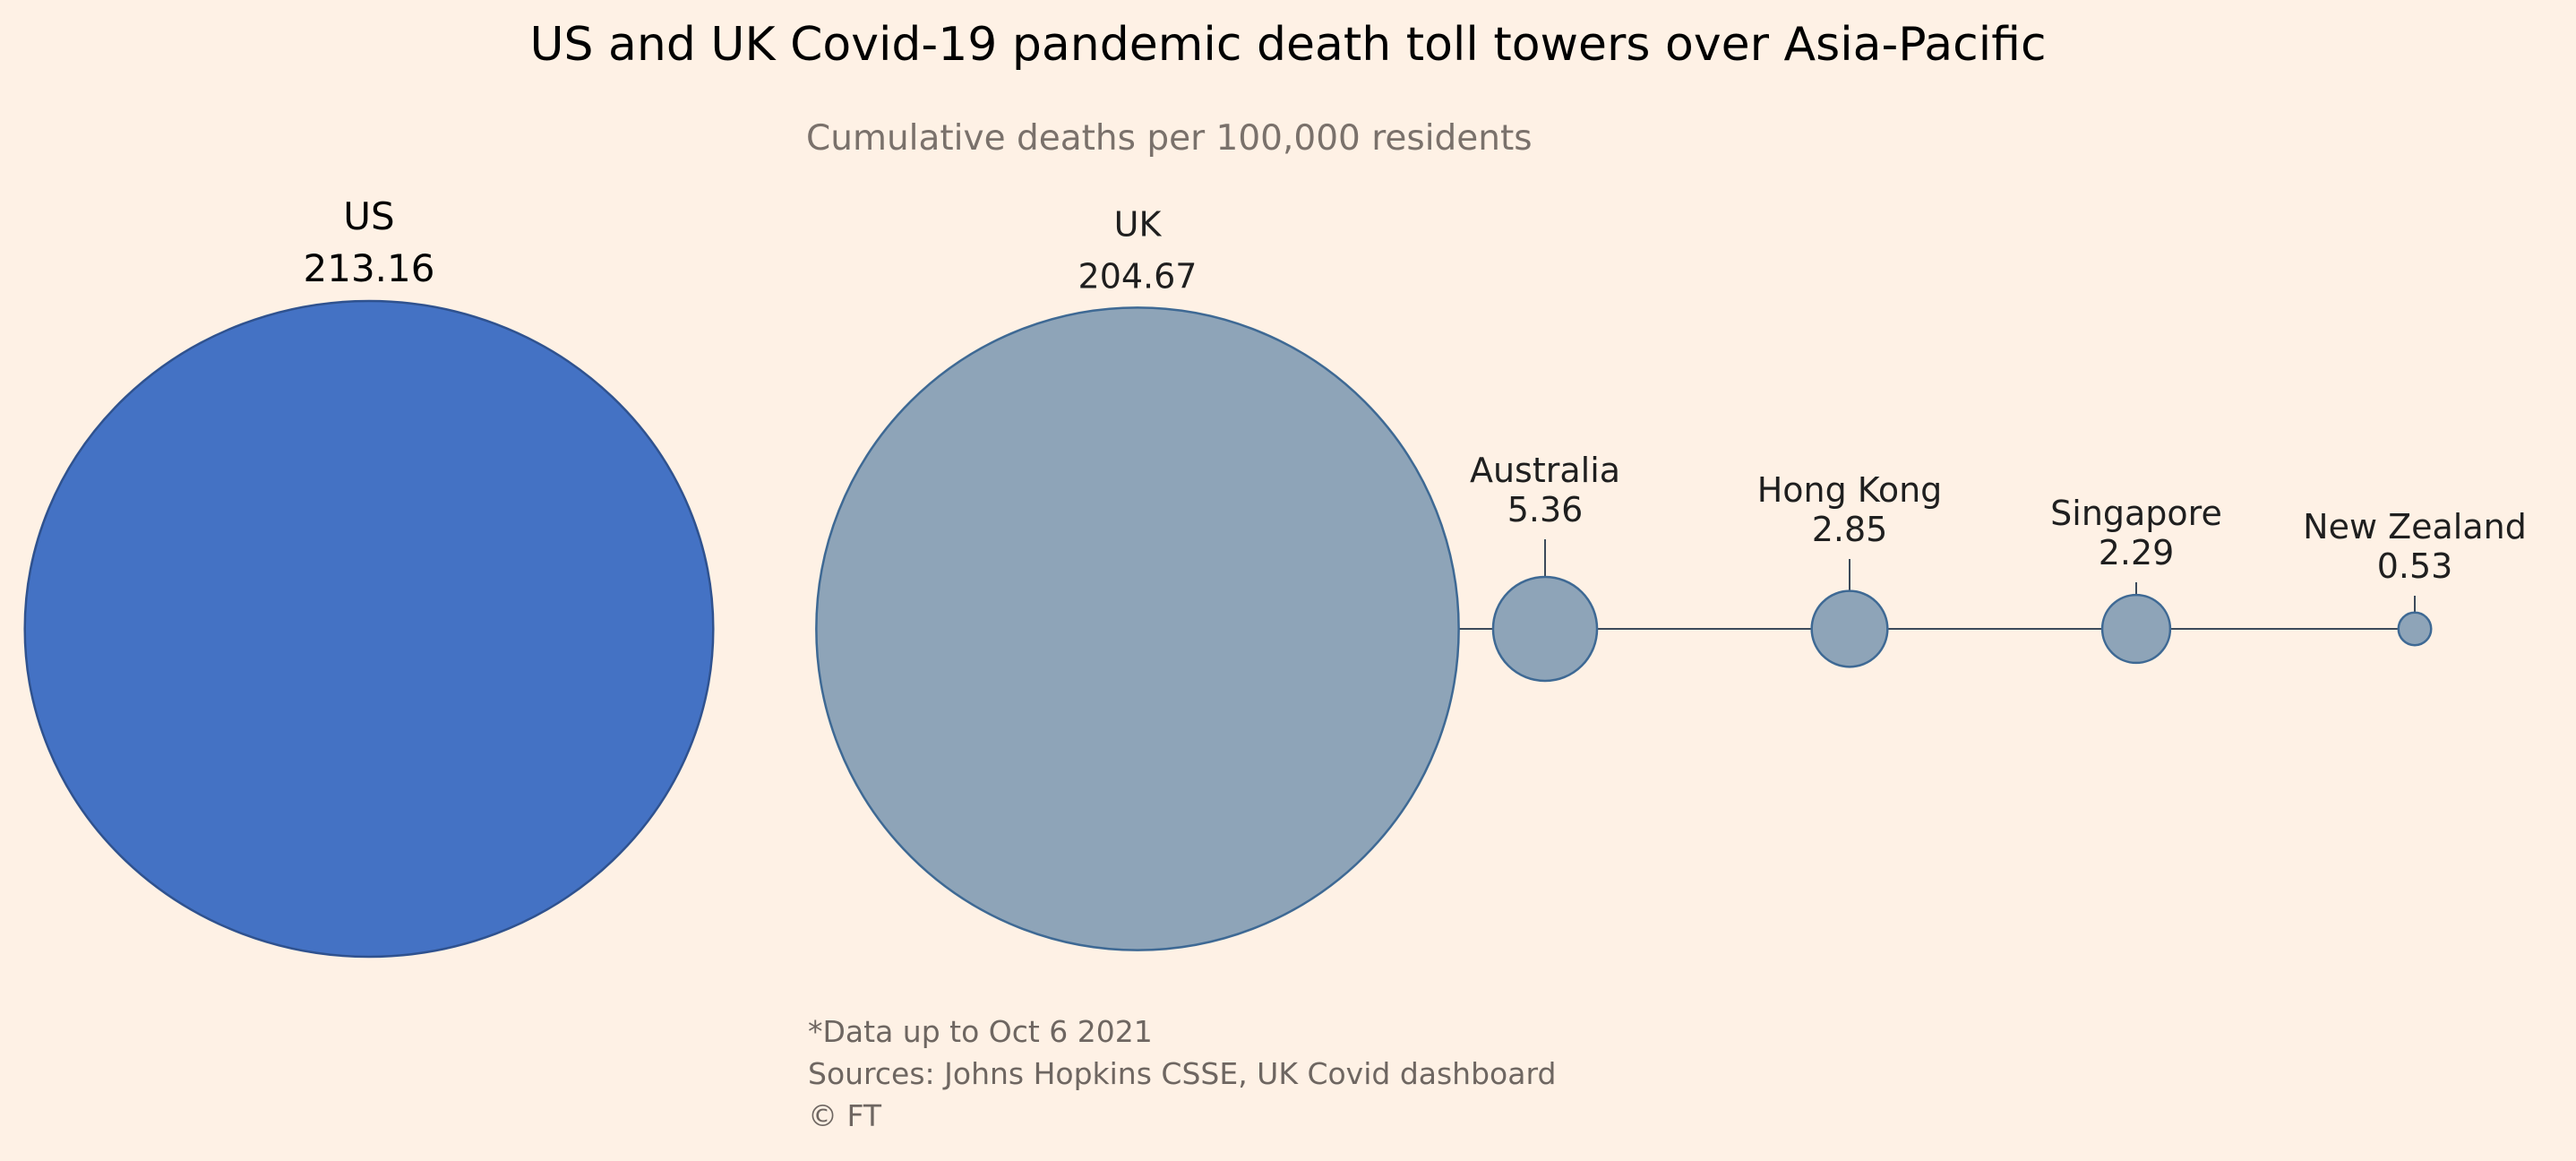  Describe the element at coordinates (845, 1115) in the screenshot. I see `footnote-copyright: © FT` at that location.